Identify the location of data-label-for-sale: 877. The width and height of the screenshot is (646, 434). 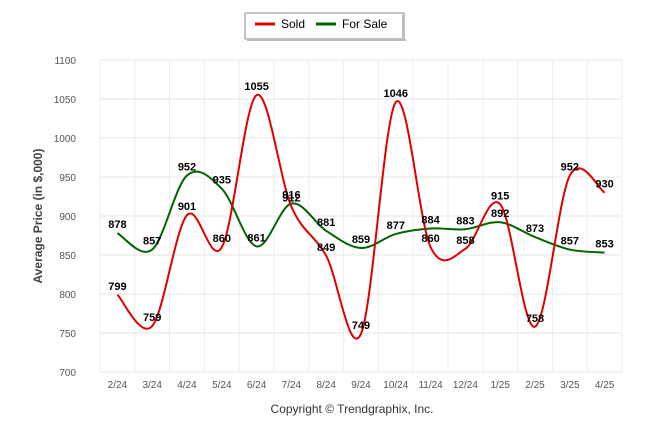
(396, 226).